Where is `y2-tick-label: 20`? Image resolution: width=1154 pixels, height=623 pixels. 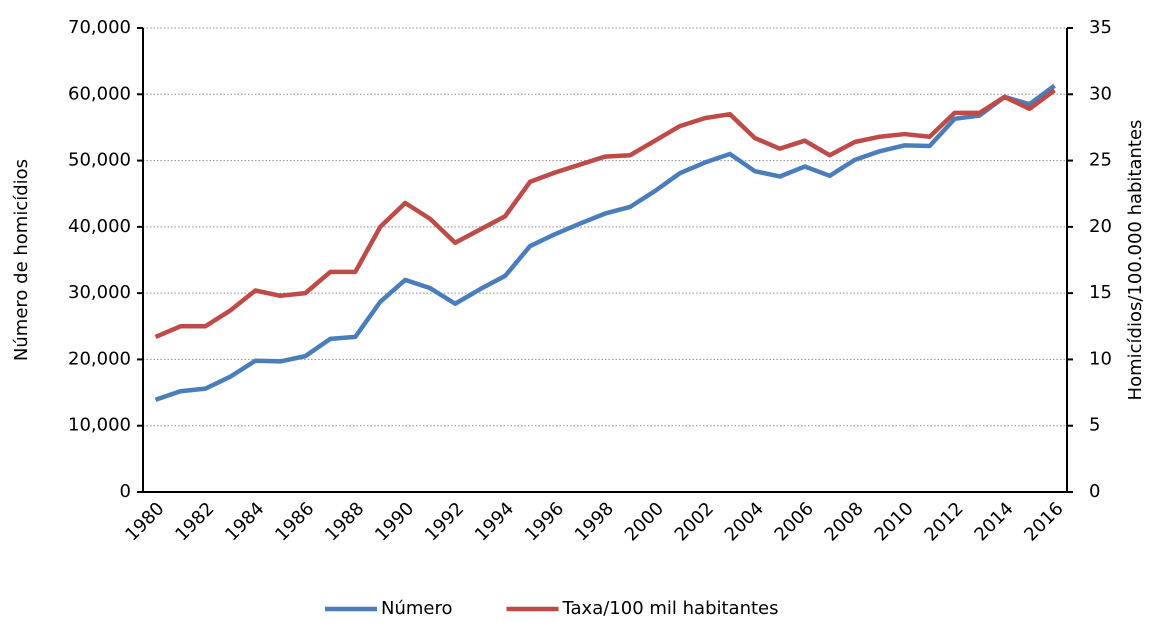
y2-tick-label: 20 is located at coordinates (1100, 226).